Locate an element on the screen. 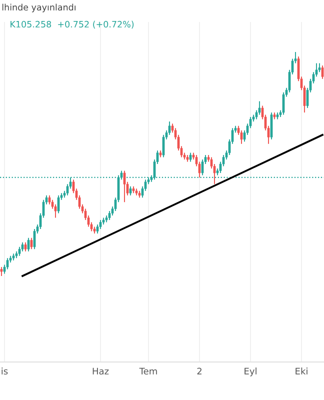 The image size is (324, 400). x-tick-label: 2 is located at coordinates (199, 371).